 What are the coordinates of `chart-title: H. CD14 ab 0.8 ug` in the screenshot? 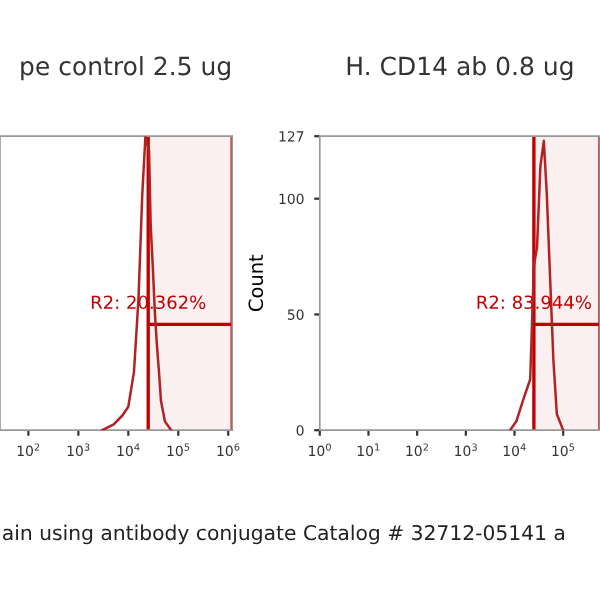 It's located at (460, 68).